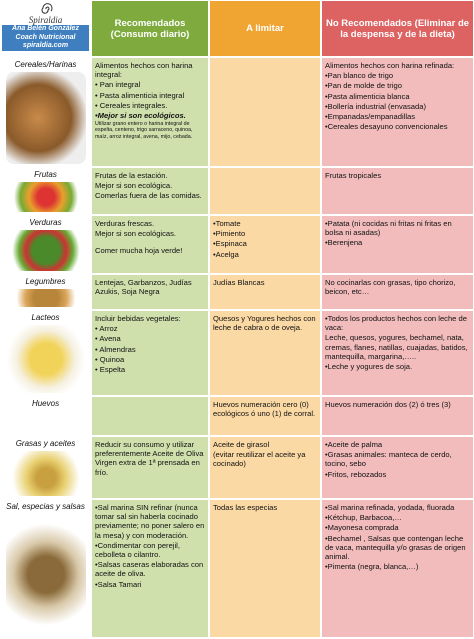 Image resolution: width=474 pixels, height=639 pixels. Describe the element at coordinates (265, 292) in the screenshot. I see `cell-limit: Judías Blancas` at that location.